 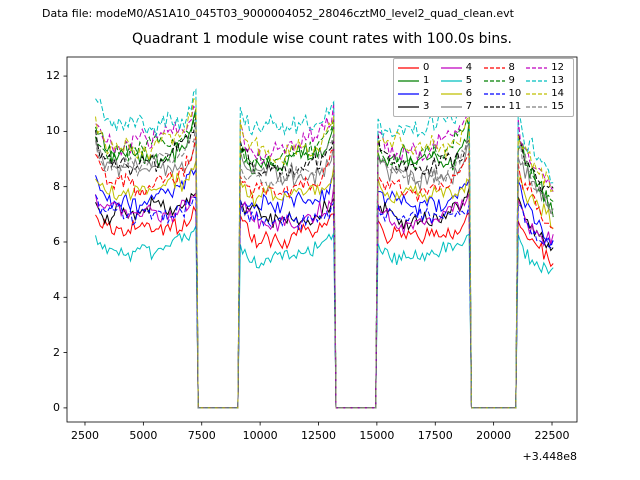 I want to click on legend-item-9: 9, so click(x=505, y=80).